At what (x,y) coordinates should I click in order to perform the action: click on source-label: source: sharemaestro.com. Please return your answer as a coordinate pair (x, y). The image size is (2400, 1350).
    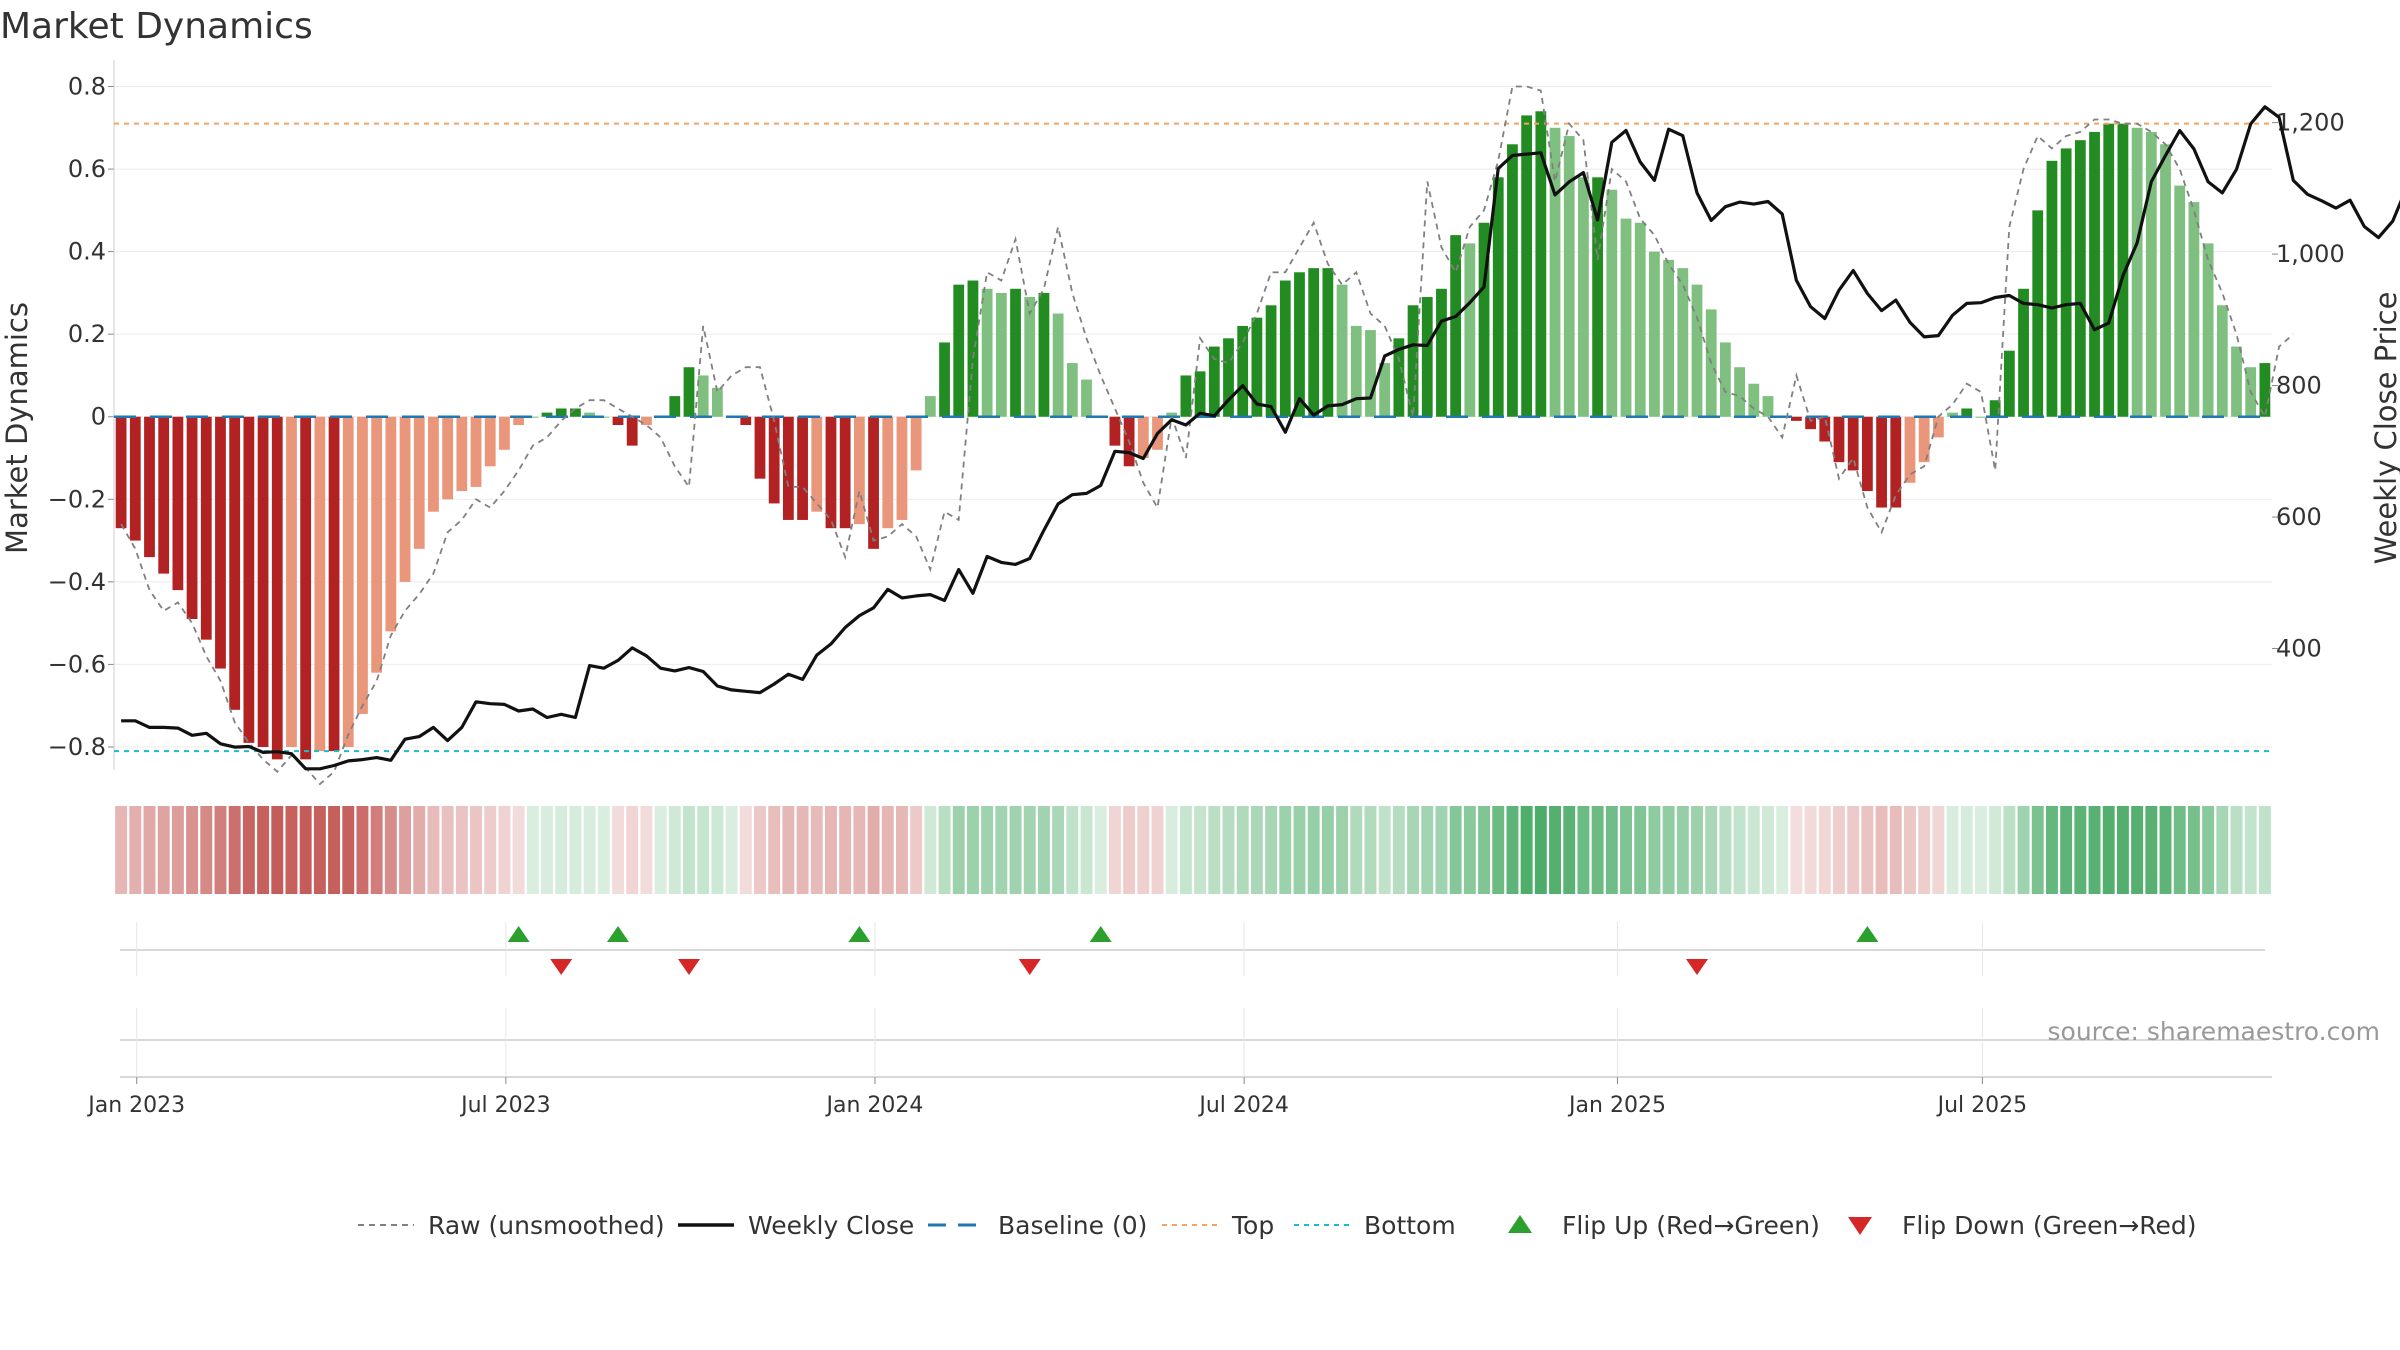
    Looking at the image, I should click on (2214, 1031).